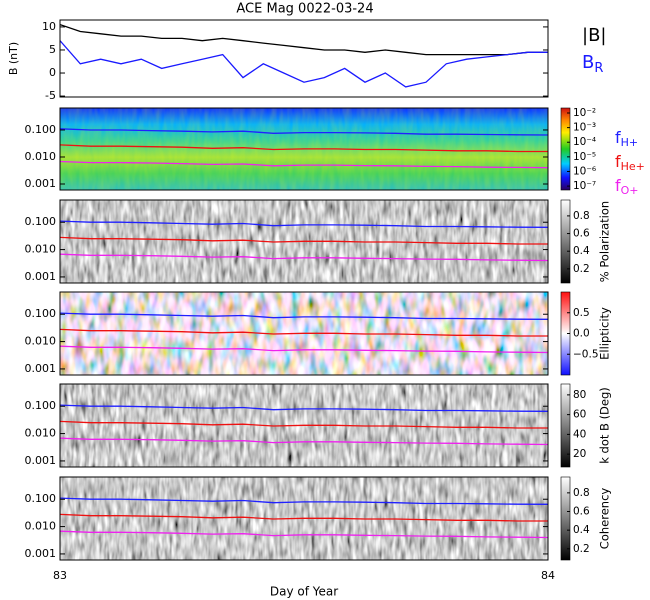 This screenshot has width=650, height=600. I want to click on colorbar-tick-label: 0.5, so click(581, 313).